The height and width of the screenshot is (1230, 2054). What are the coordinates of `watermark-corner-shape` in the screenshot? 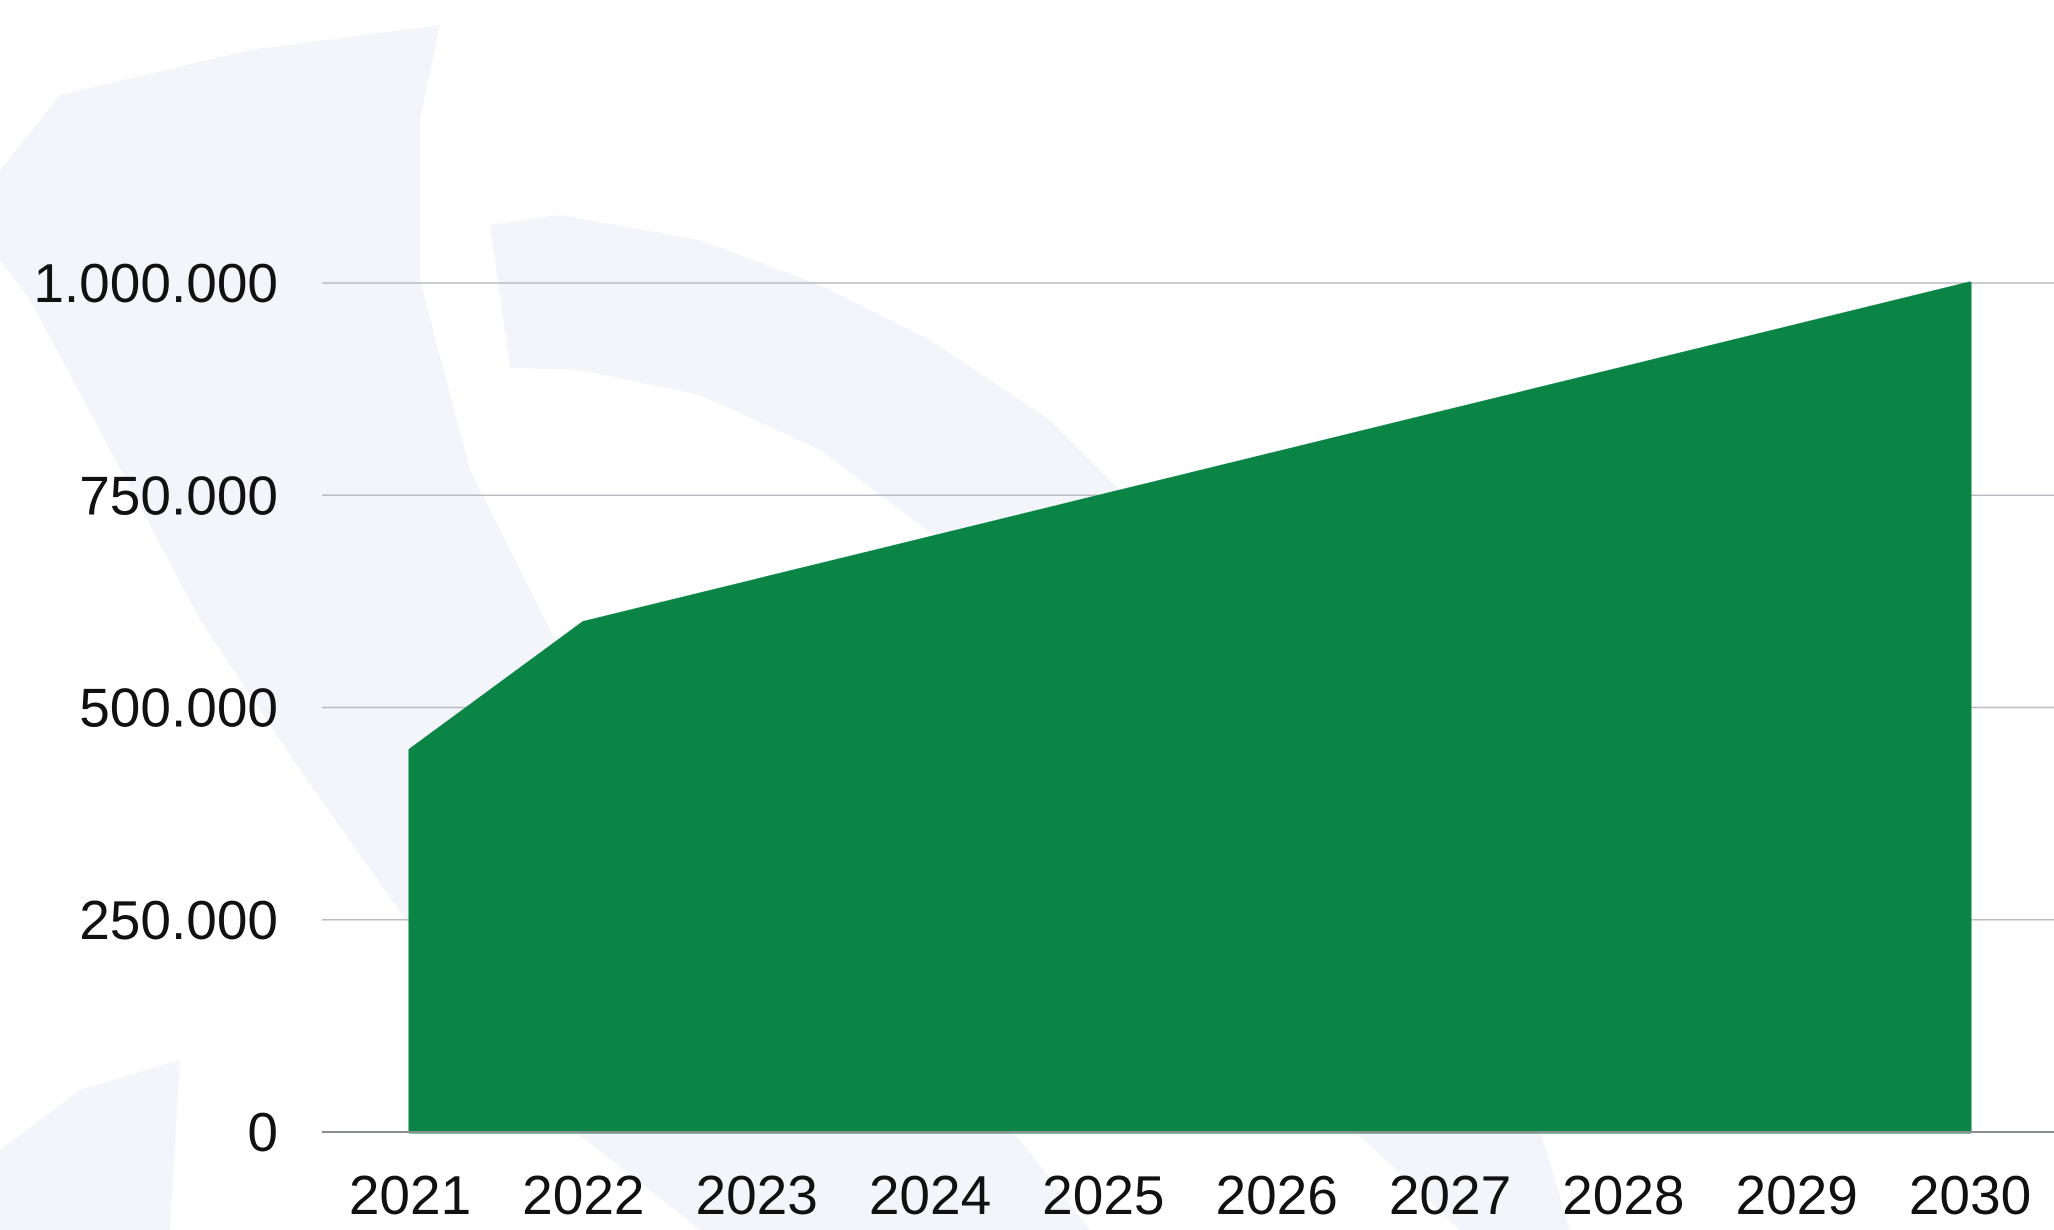 It's located at (90, 1145).